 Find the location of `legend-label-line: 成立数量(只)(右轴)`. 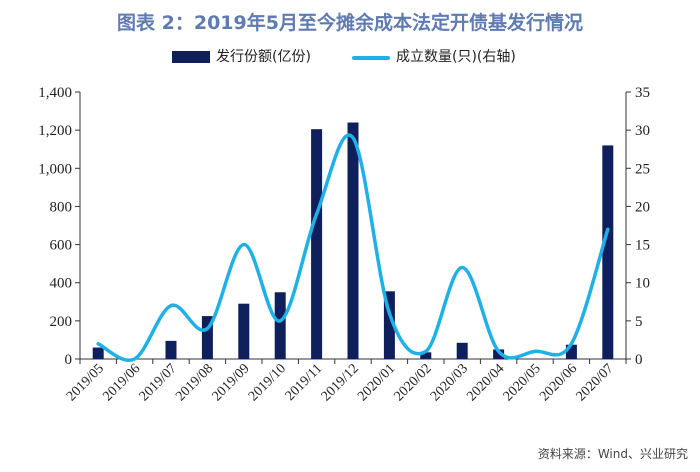

legend-label-line: 成立数量(只)(右轴) is located at coordinates (456, 57).